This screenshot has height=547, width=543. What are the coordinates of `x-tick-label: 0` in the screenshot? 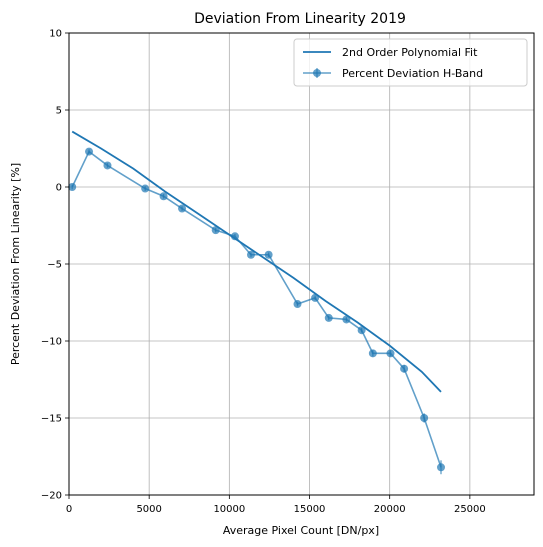 It's located at (69, 509).